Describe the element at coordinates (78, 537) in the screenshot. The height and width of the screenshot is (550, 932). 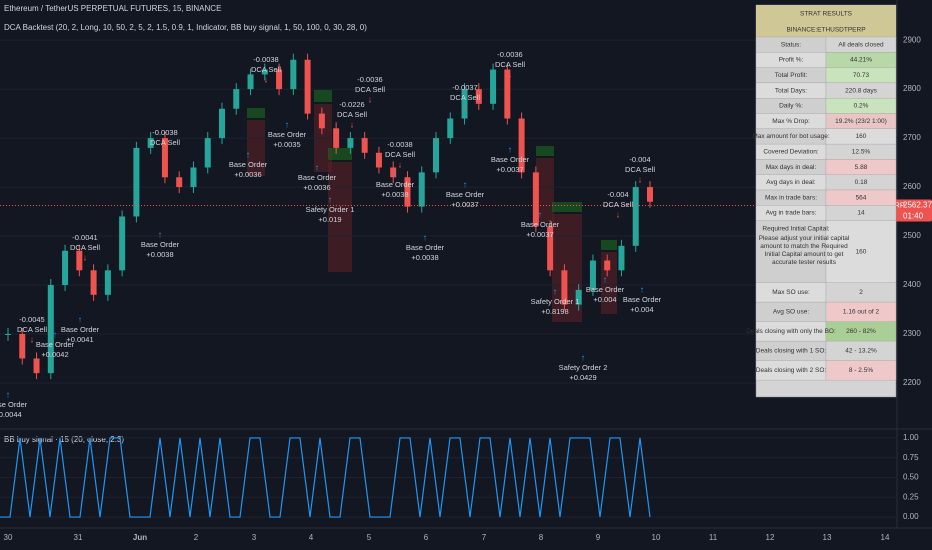
I see `time-label: 31` at that location.